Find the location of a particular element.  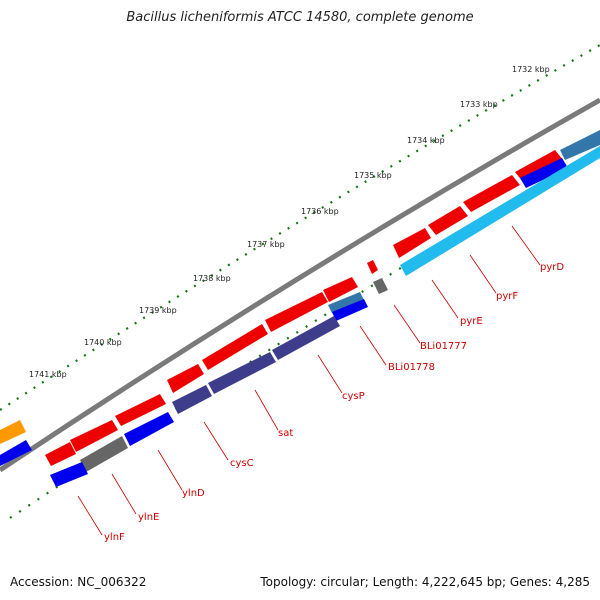

gene-label: pyrF is located at coordinates (507, 296).